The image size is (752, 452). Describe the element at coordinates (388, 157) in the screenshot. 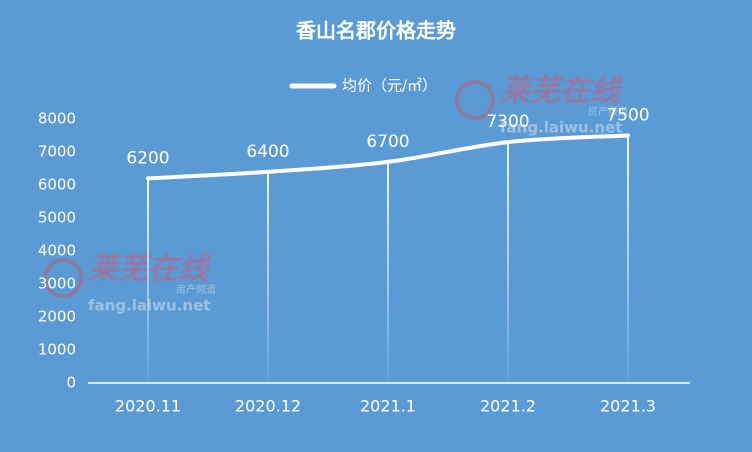

I see `line` at that location.